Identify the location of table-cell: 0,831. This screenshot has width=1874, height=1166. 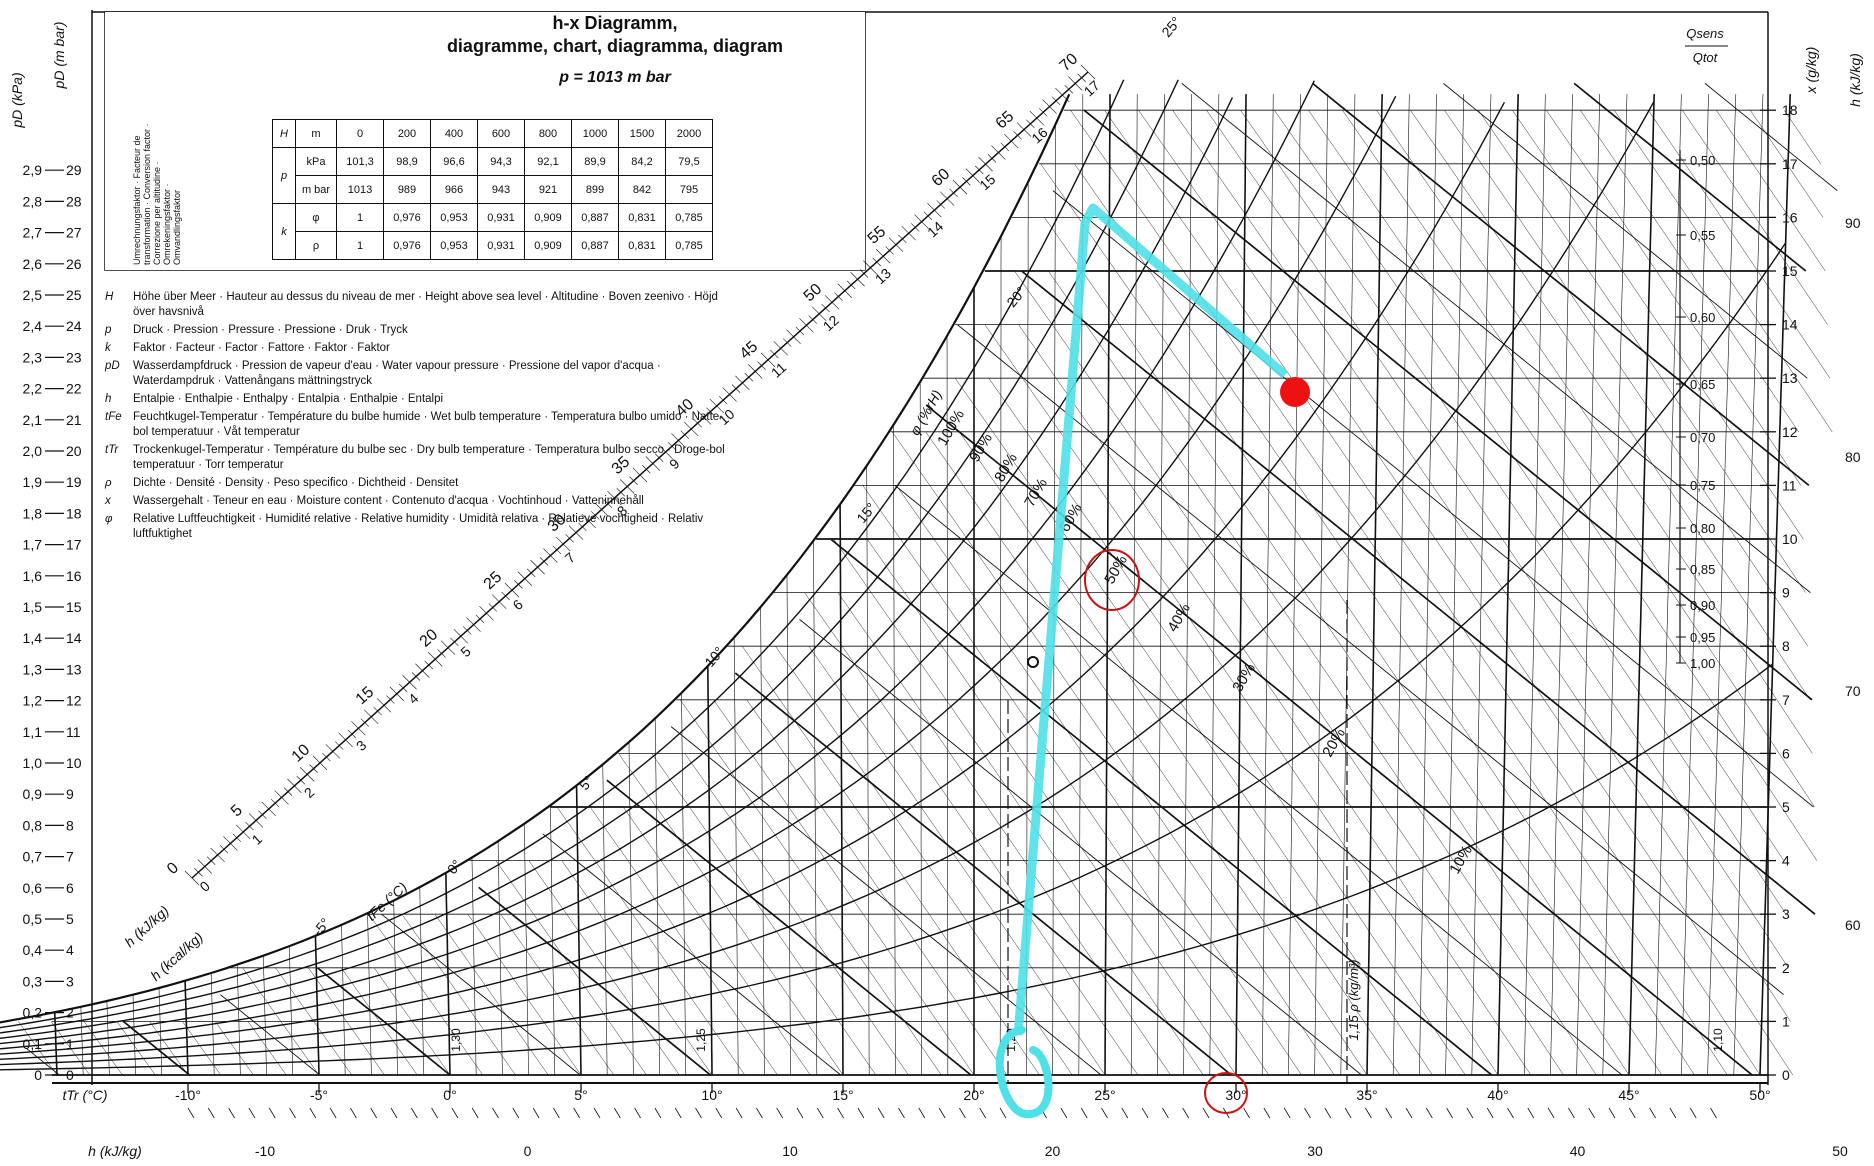
(642, 217).